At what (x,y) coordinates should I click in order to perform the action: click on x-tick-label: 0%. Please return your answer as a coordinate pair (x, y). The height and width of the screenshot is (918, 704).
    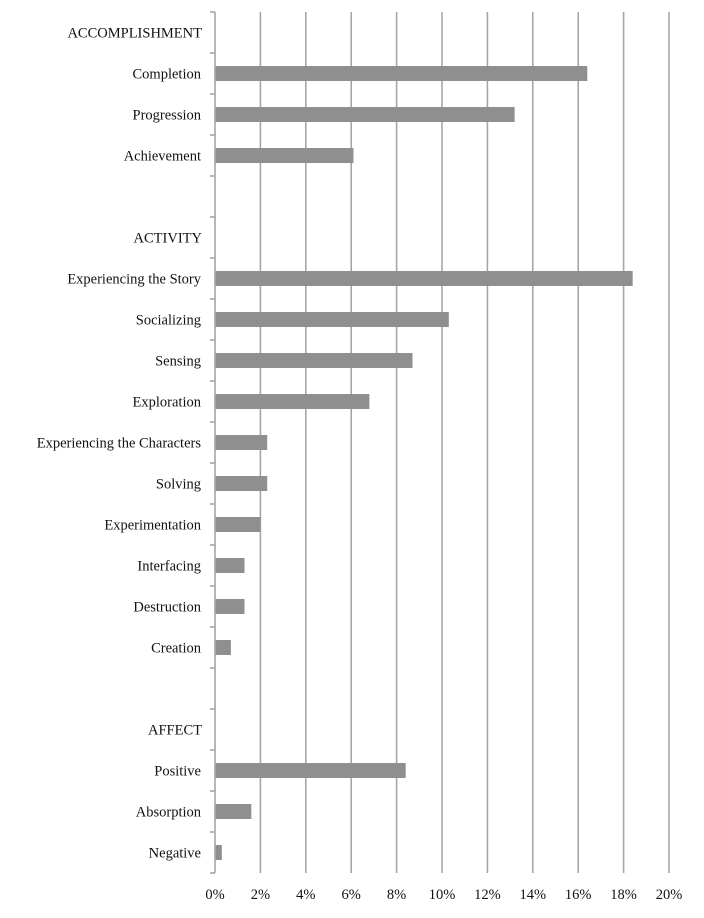
    Looking at the image, I should click on (214, 895).